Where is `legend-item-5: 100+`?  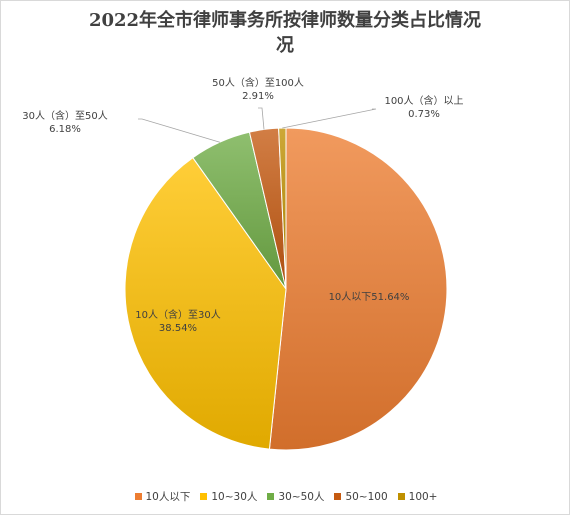 legend-item-5: 100+ is located at coordinates (417, 496).